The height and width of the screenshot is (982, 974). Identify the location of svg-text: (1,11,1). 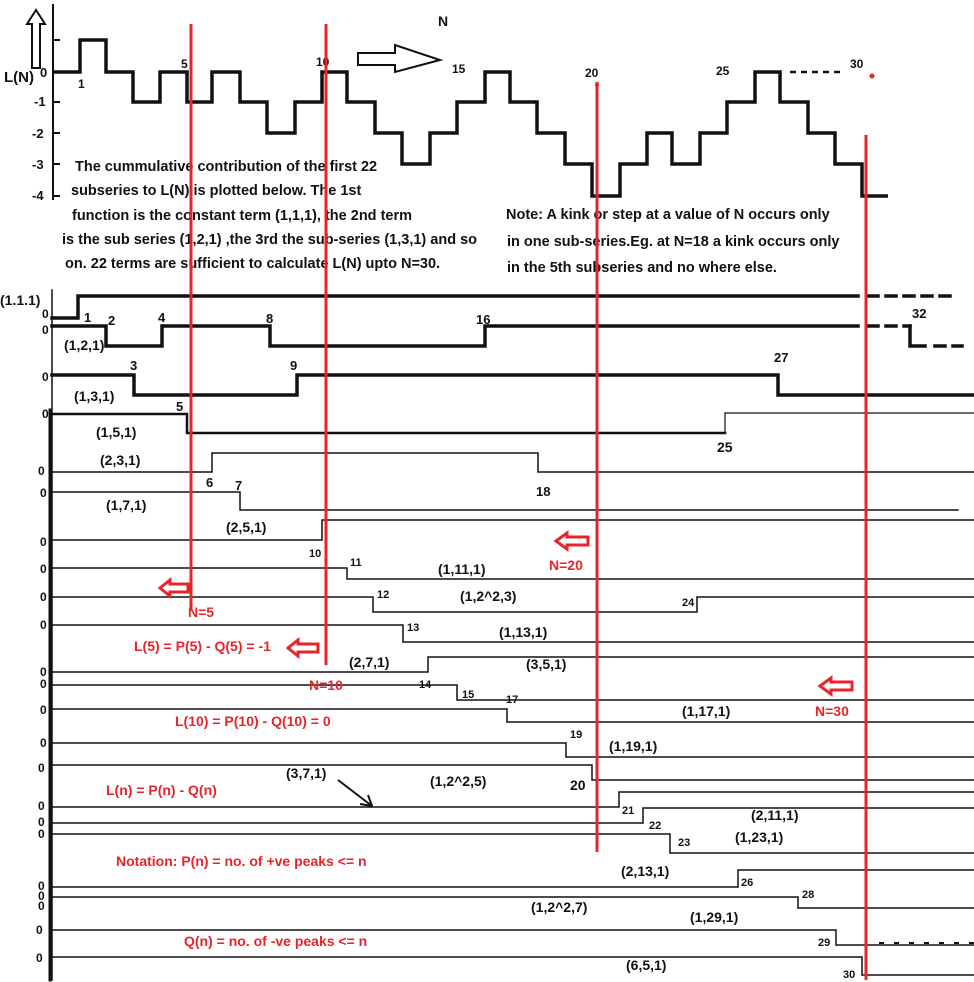
(461, 569).